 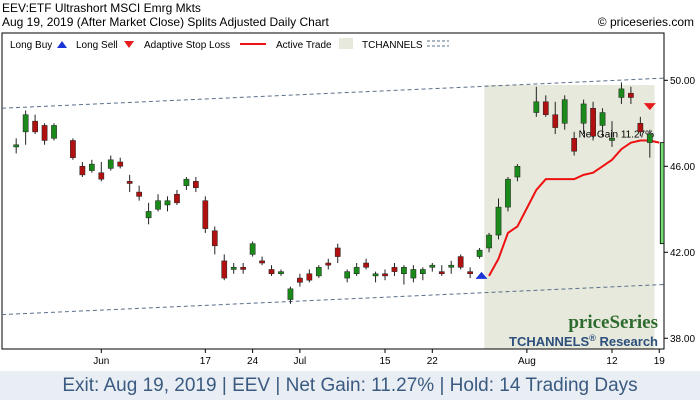 I want to click on brand-subtitle: TCHANNELS® Research, so click(x=583, y=341).